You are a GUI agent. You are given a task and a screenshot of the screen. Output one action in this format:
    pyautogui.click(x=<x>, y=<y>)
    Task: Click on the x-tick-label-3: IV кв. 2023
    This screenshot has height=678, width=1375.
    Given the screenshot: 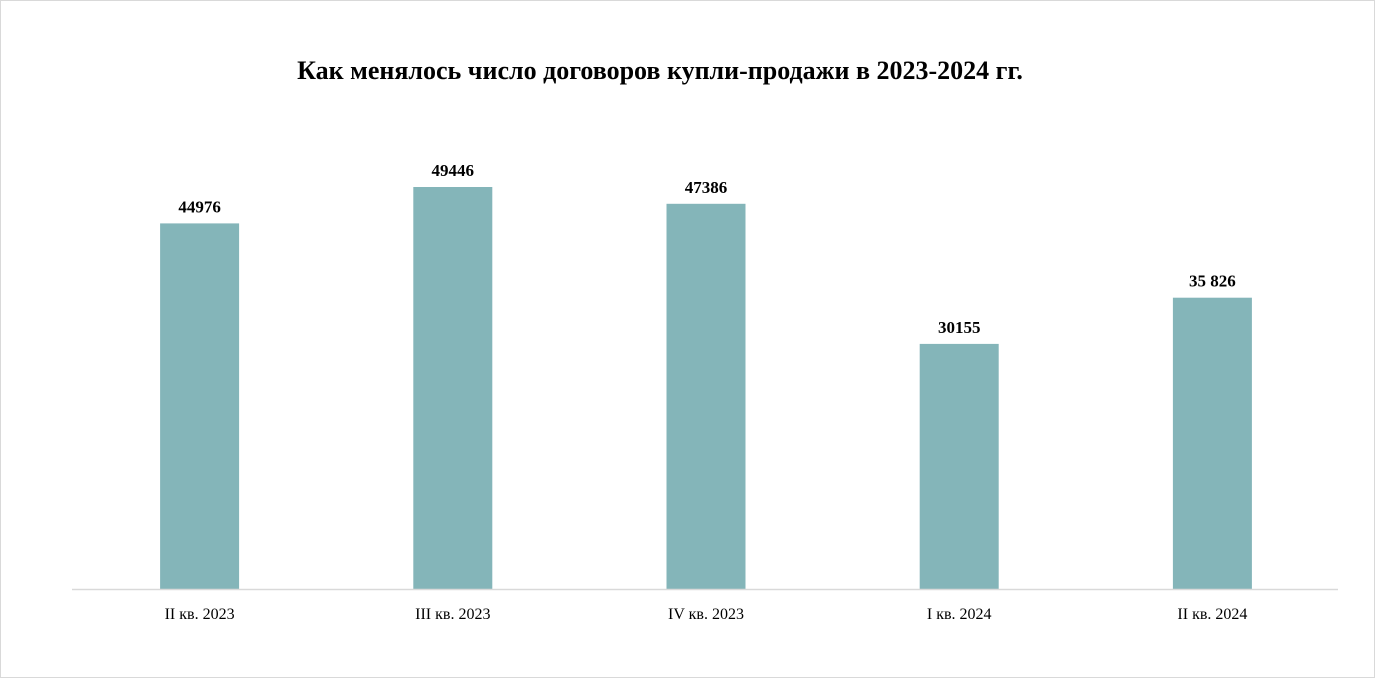 What is the action you would take?
    pyautogui.click(x=706, y=614)
    